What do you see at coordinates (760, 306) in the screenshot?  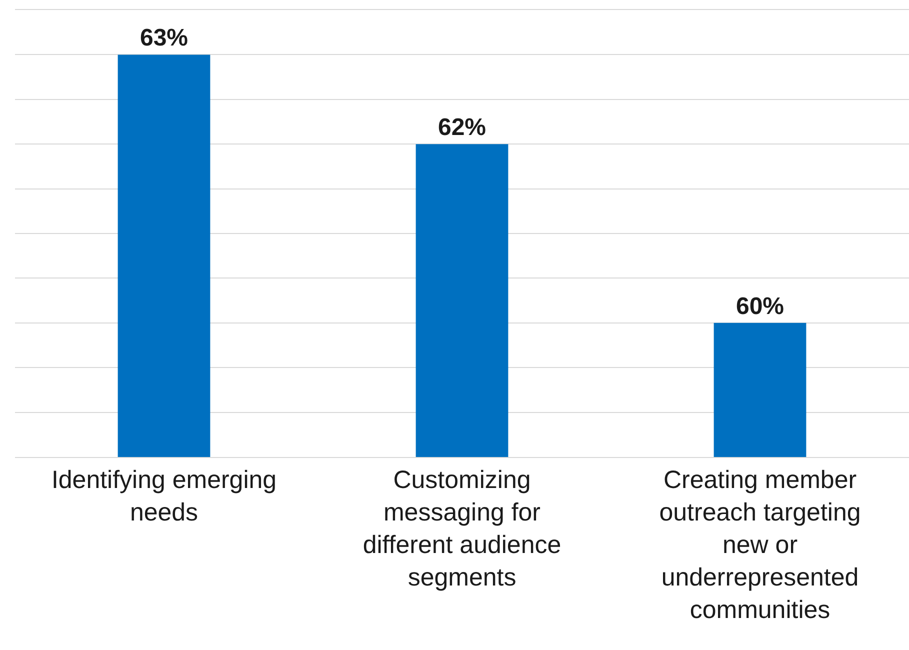 I see `data-label: 60%` at bounding box center [760, 306].